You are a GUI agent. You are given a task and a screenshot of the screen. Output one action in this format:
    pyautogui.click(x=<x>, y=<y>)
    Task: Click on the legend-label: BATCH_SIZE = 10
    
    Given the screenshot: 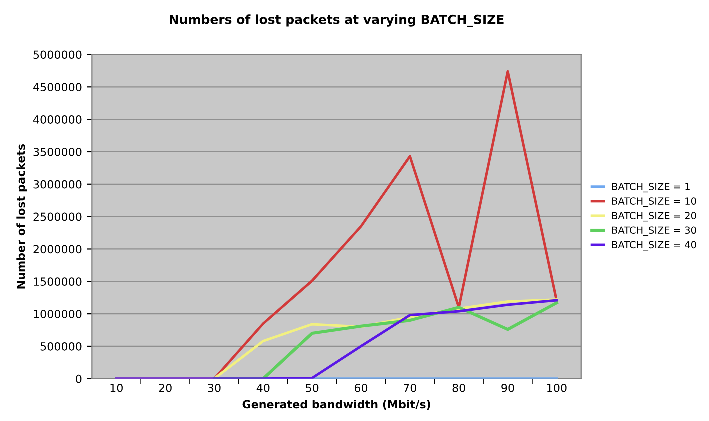 What is the action you would take?
    pyautogui.click(x=654, y=203)
    